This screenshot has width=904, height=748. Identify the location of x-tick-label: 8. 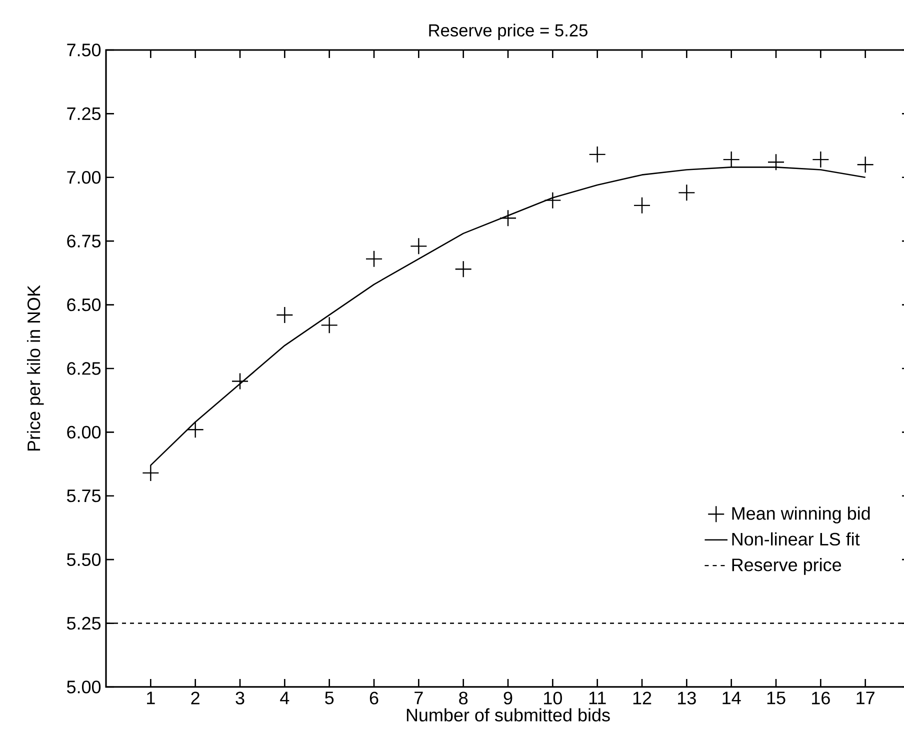
(463, 698).